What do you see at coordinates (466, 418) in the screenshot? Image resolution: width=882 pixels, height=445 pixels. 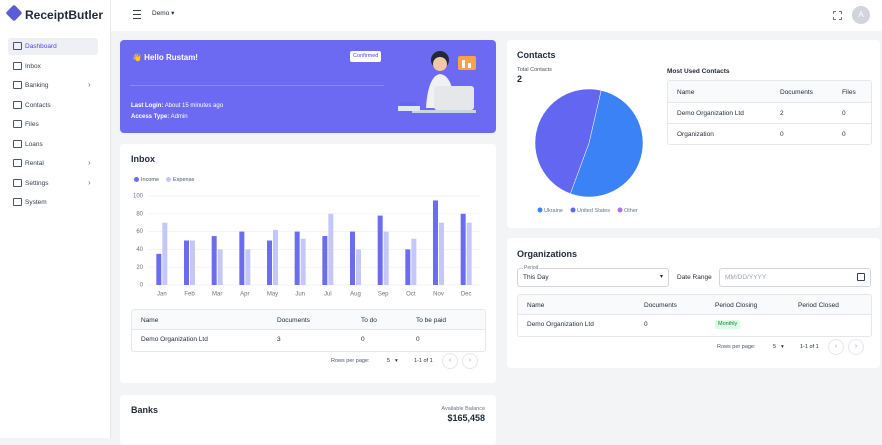 I see `balance: $165,458` at bounding box center [466, 418].